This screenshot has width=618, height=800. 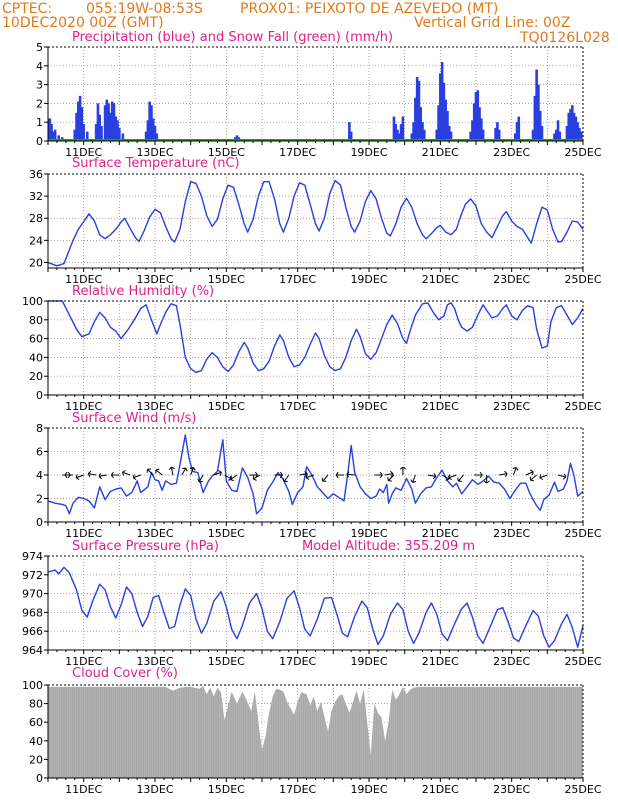 I want to click on temp-xtick-label: 17DEC, so click(x=297, y=279).